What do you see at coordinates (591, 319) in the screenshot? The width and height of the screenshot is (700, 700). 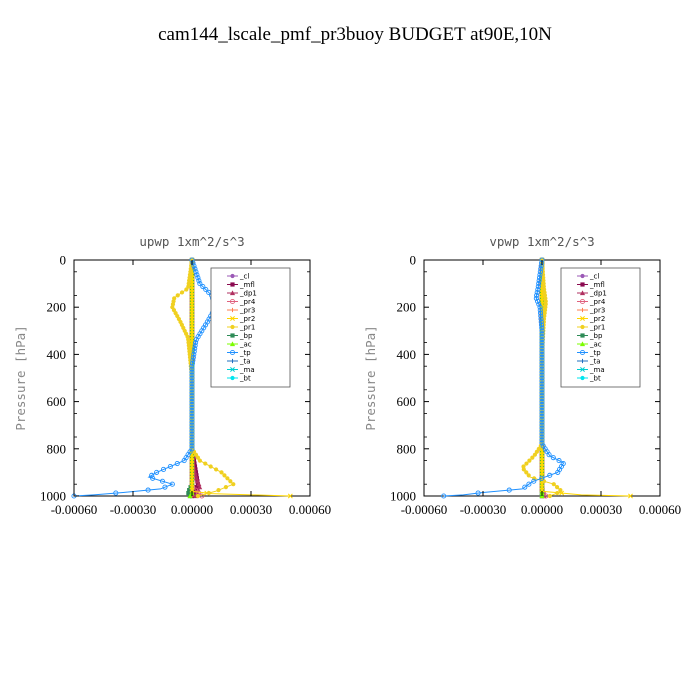 I see `legend-item: _pr2` at bounding box center [591, 319].